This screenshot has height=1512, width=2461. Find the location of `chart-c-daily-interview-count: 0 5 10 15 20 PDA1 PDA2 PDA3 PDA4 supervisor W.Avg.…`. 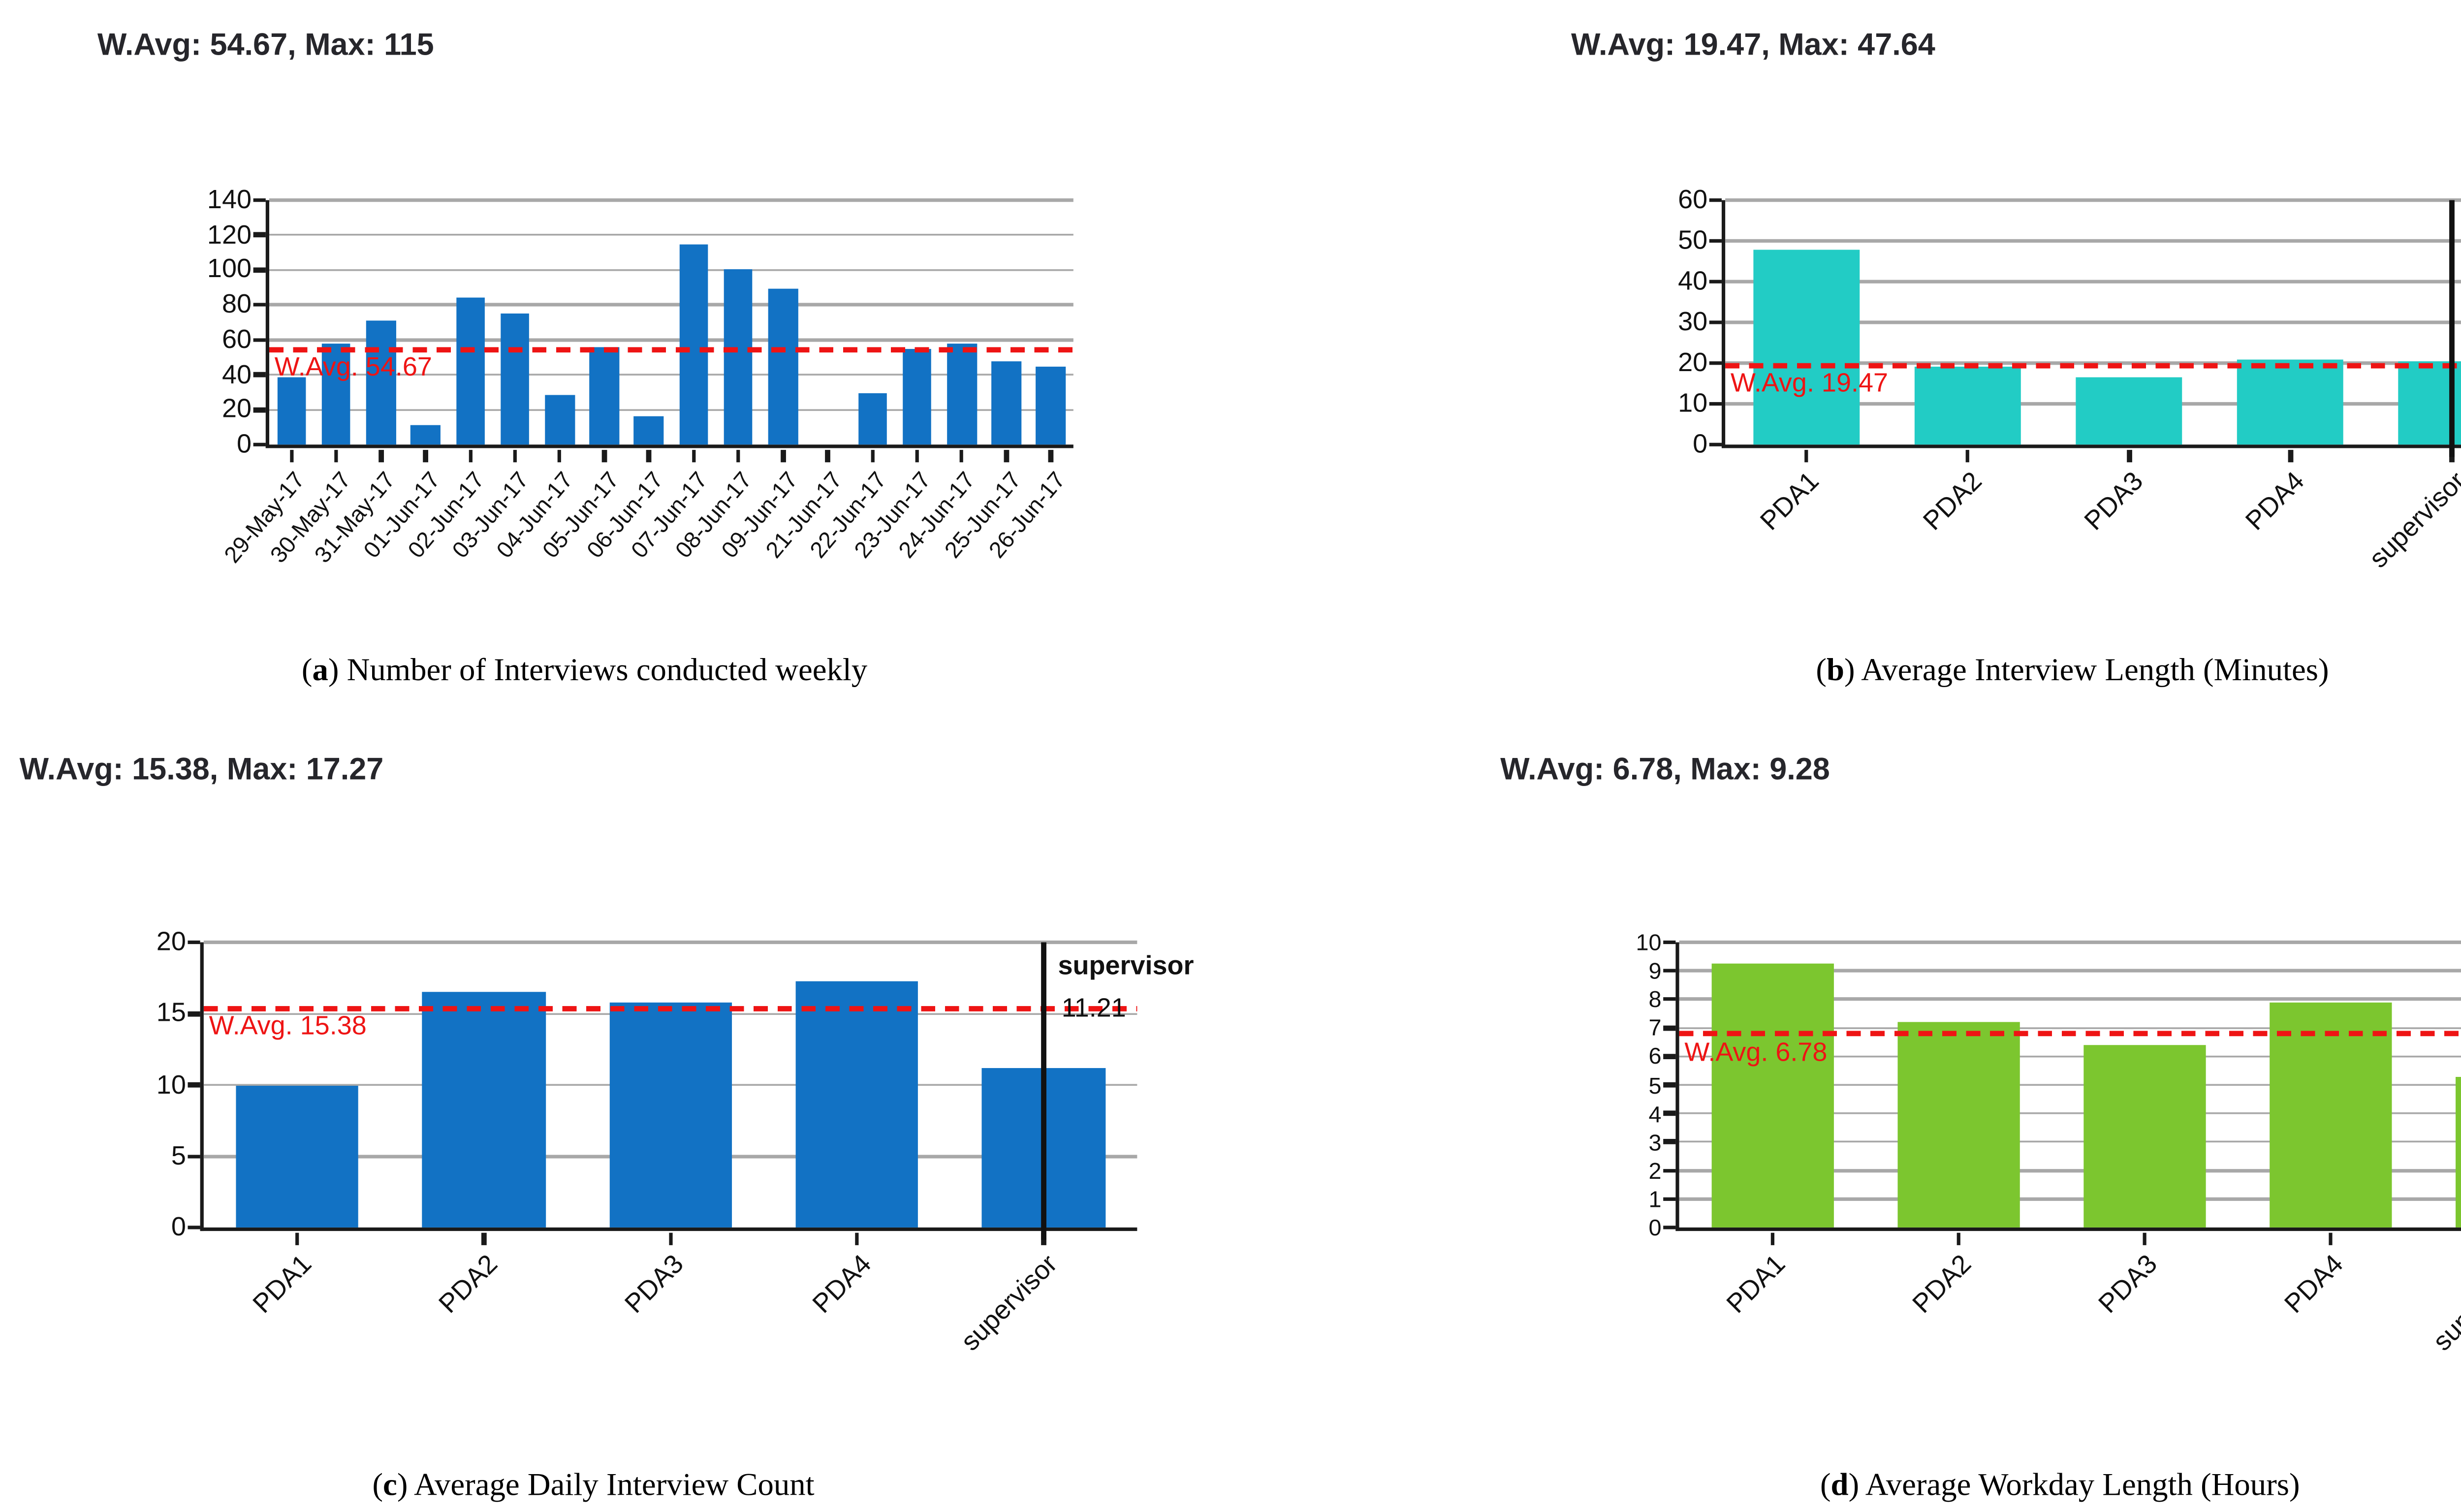

chart-c-daily-interview-count: 0 5 10 15 20 PDA1 PDA2 PDA3 PDA4 supervisor W.Avg.… is located at coordinates (675, 1143).